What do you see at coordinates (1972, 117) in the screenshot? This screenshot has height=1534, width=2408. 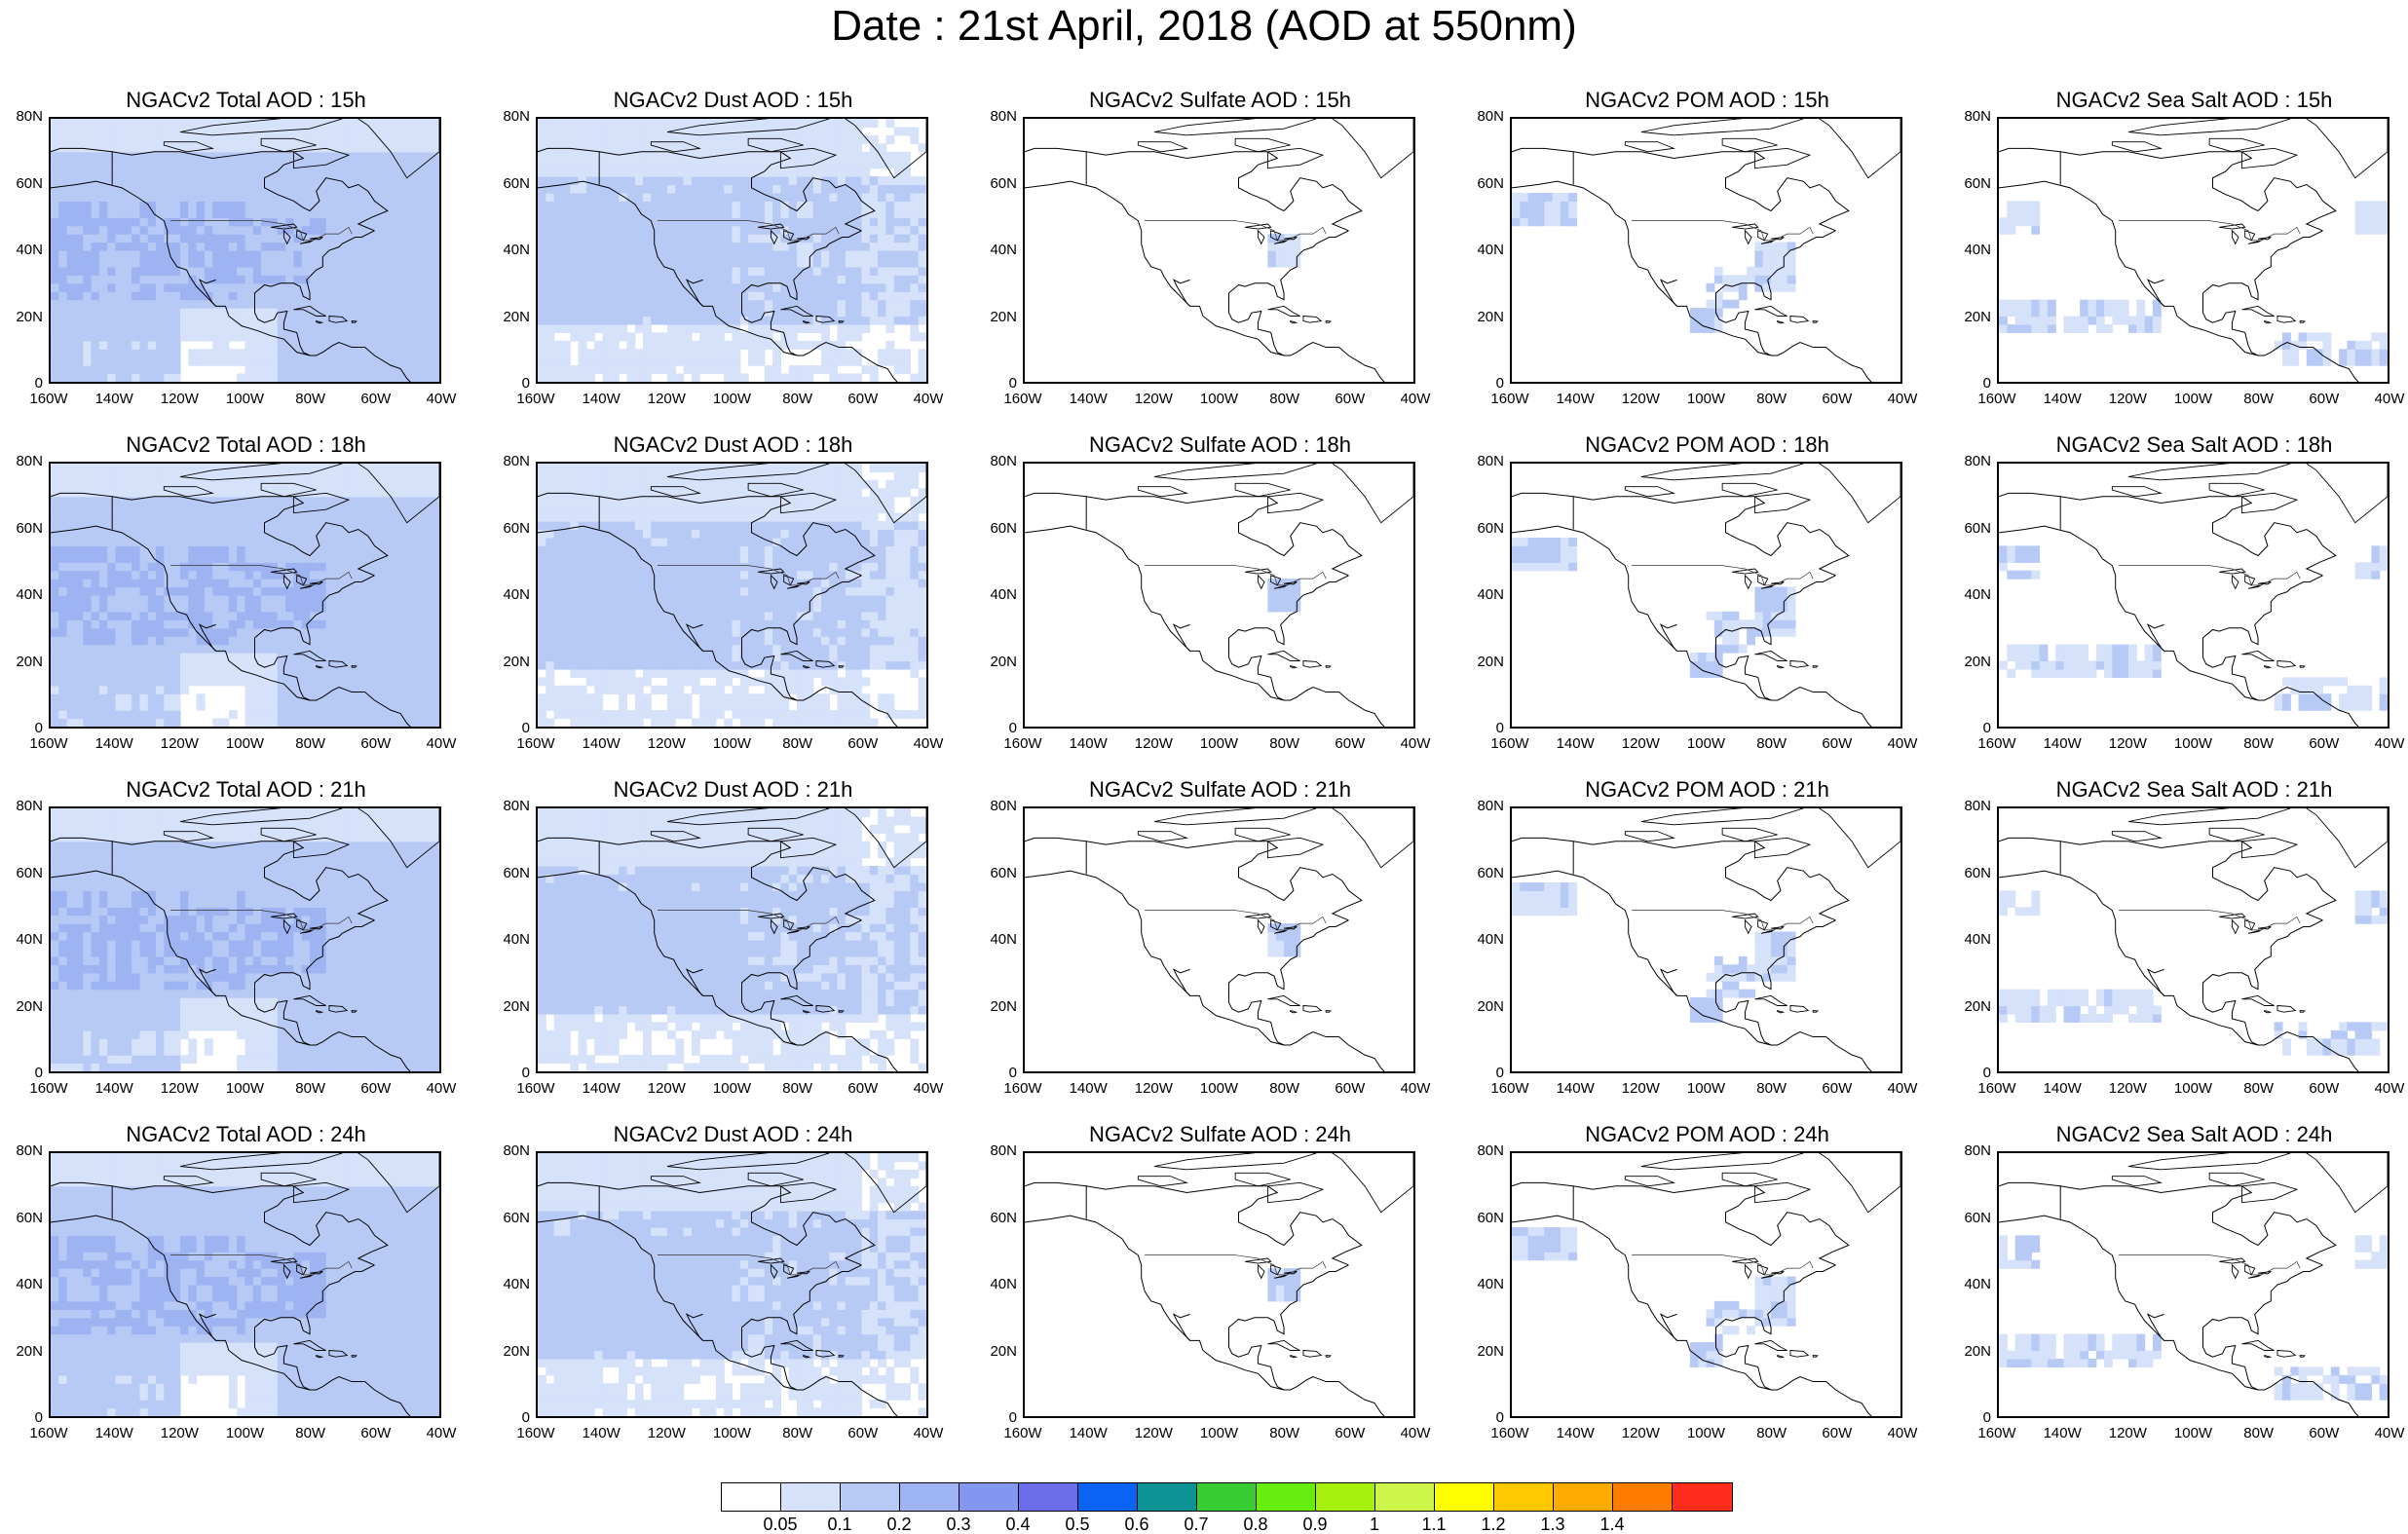 I see `lat-tick-label: 80N` at bounding box center [1972, 117].